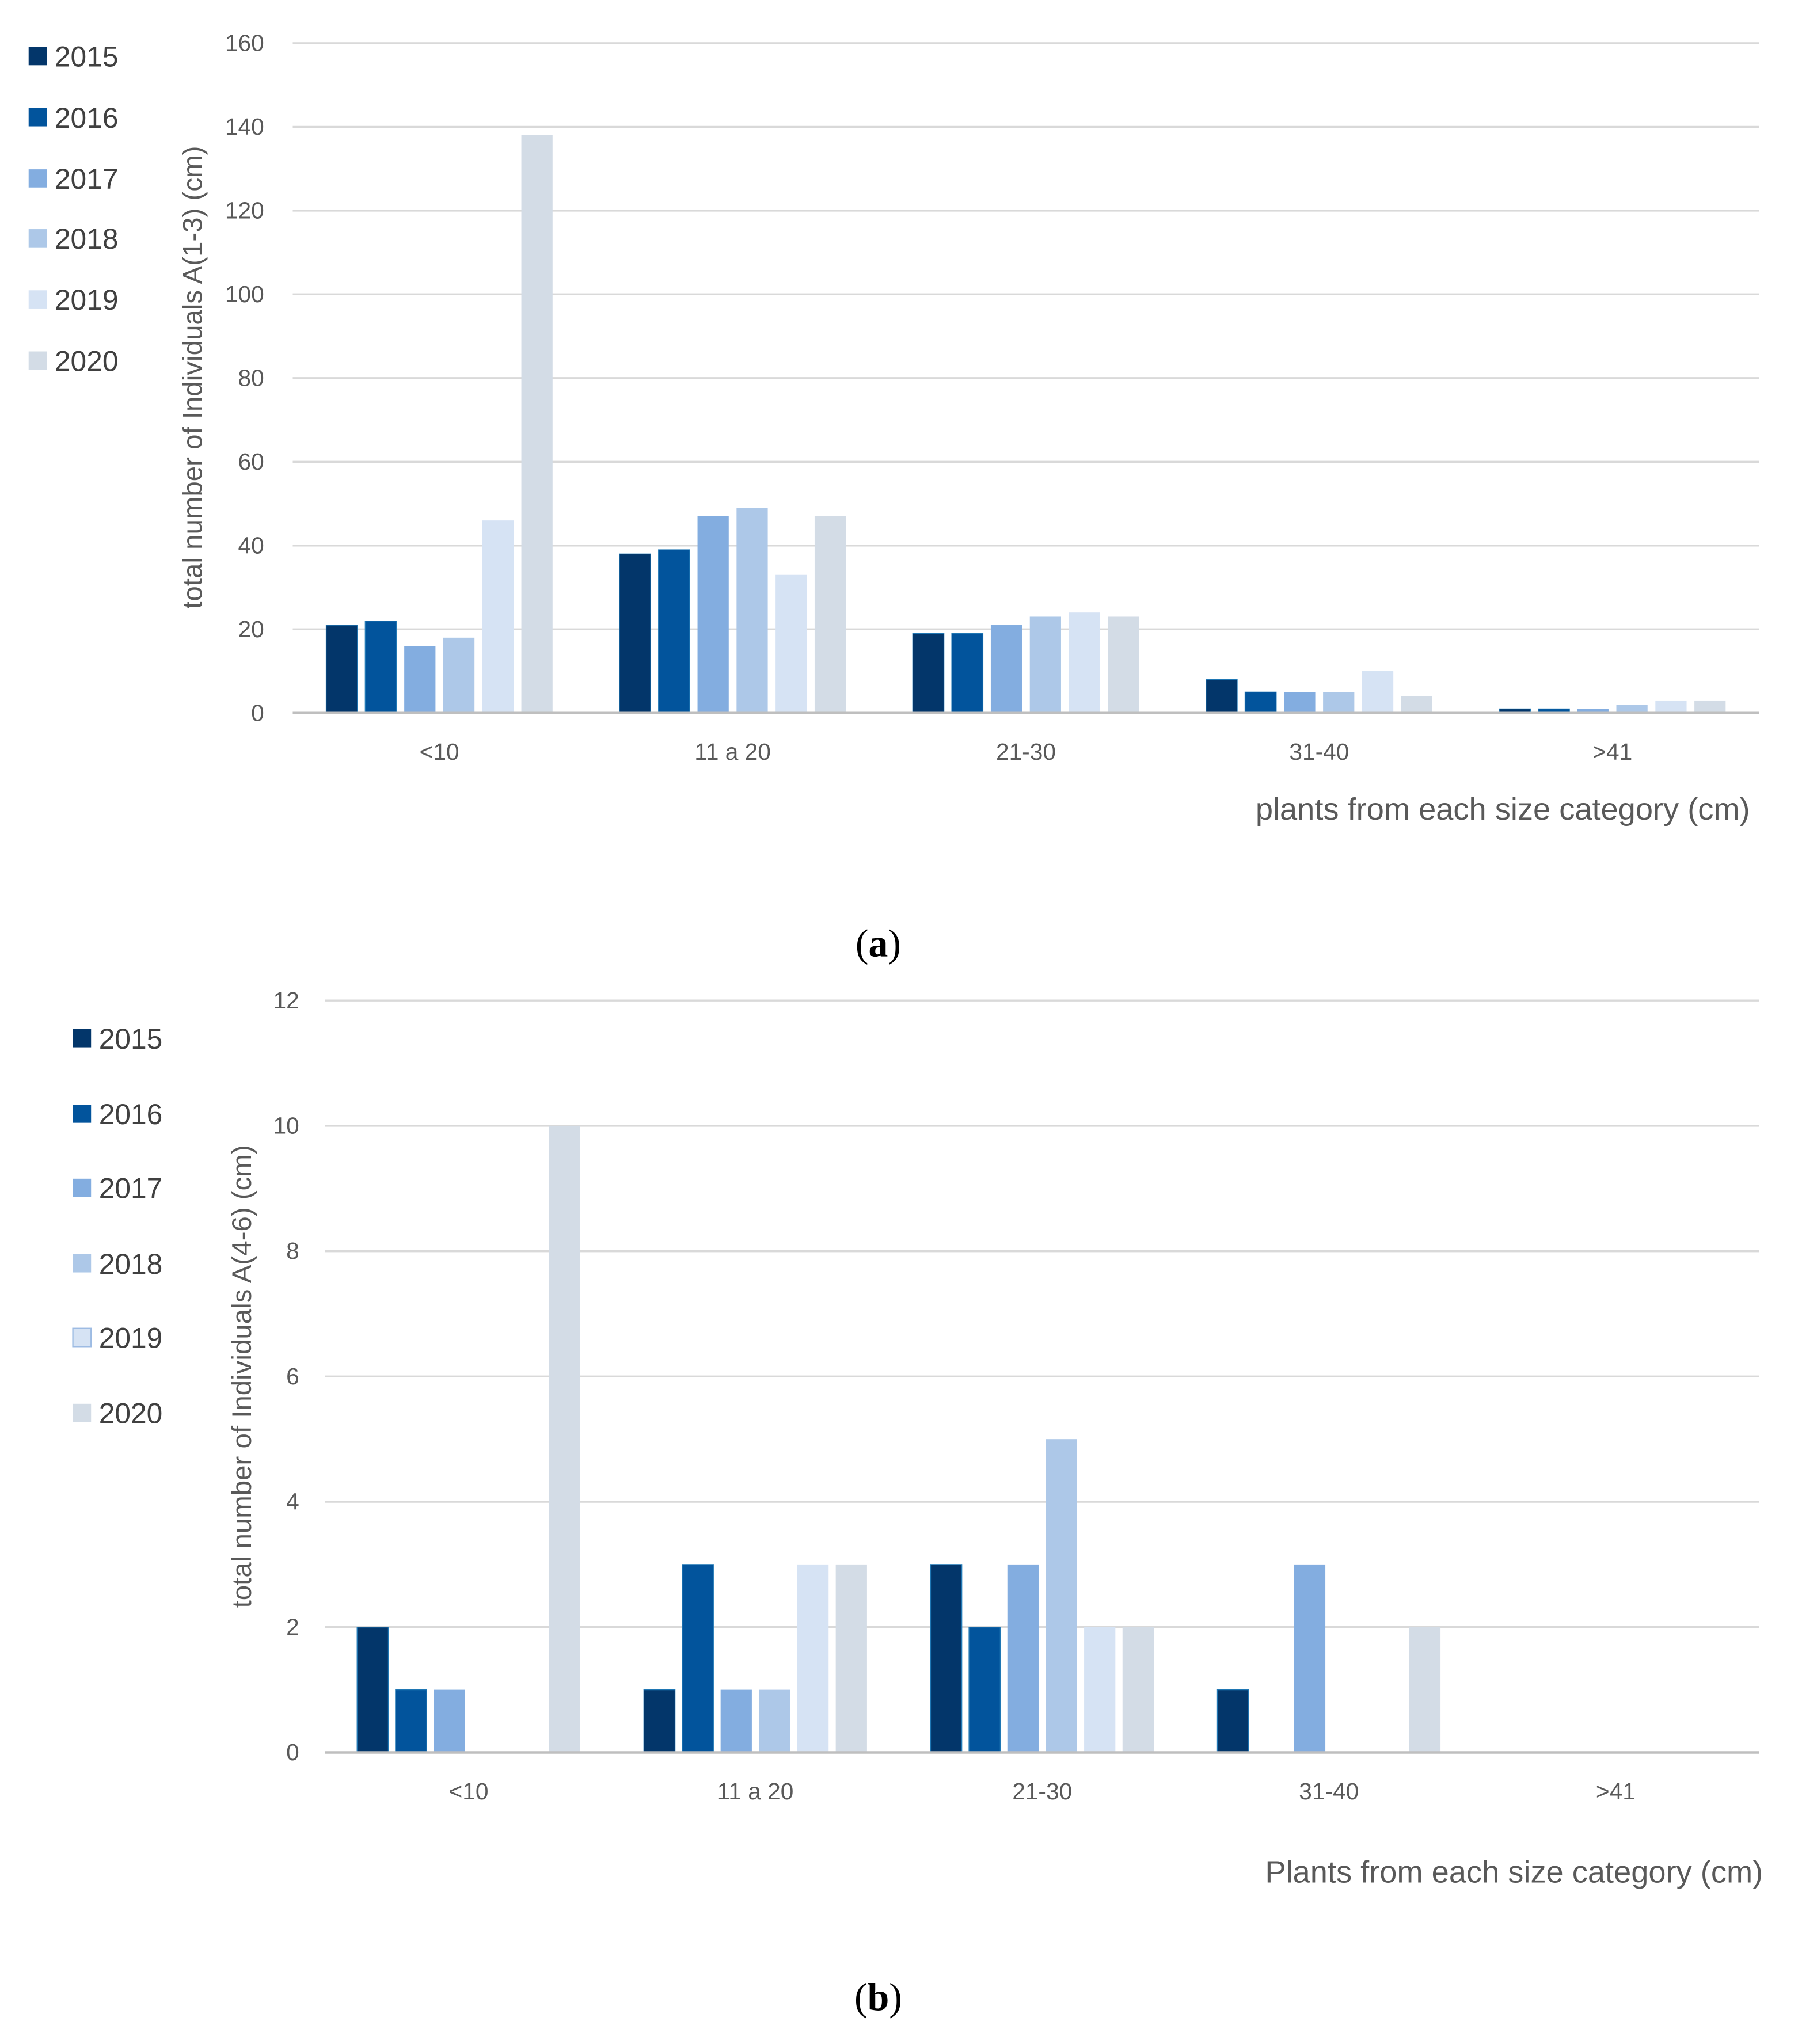  Describe the element at coordinates (244, 42) in the screenshot. I see `y-tick-label: 160` at that location.